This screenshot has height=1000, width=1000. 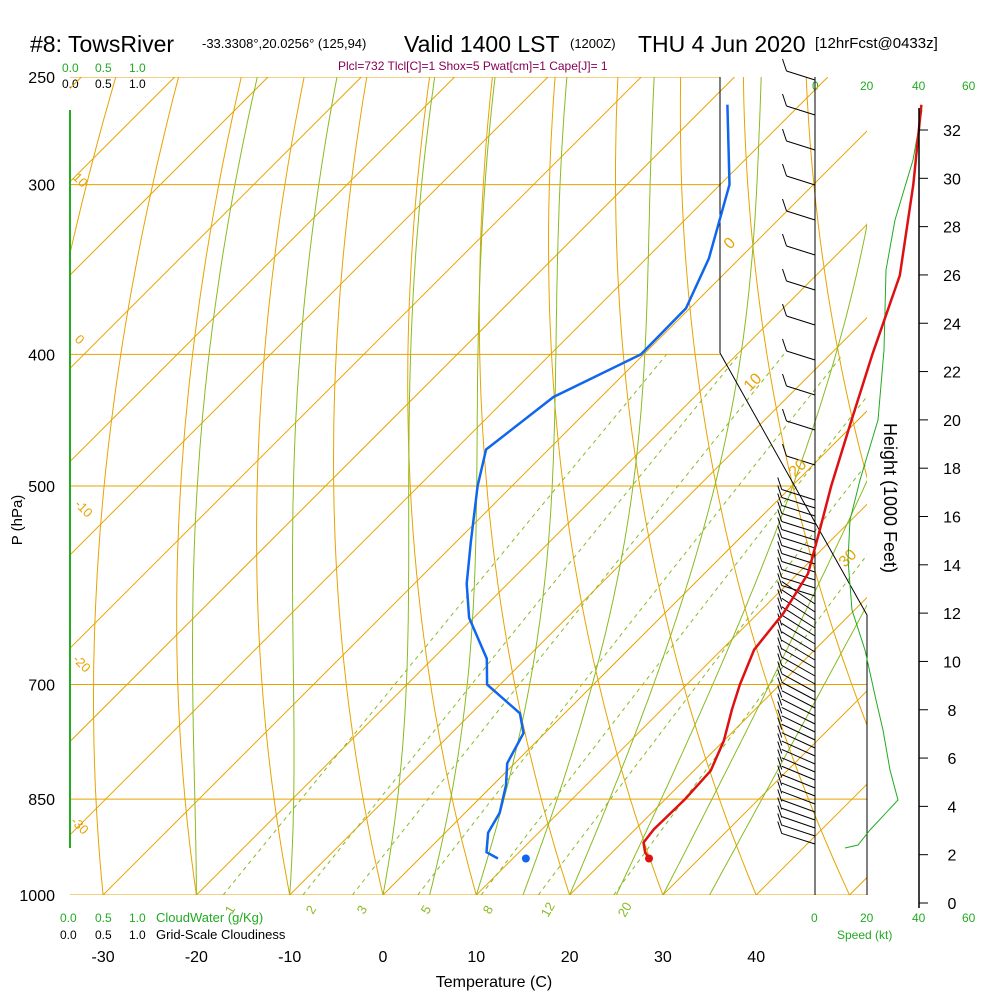 What do you see at coordinates (919, 86) in the screenshot?
I see `speed-top-40: 40` at bounding box center [919, 86].